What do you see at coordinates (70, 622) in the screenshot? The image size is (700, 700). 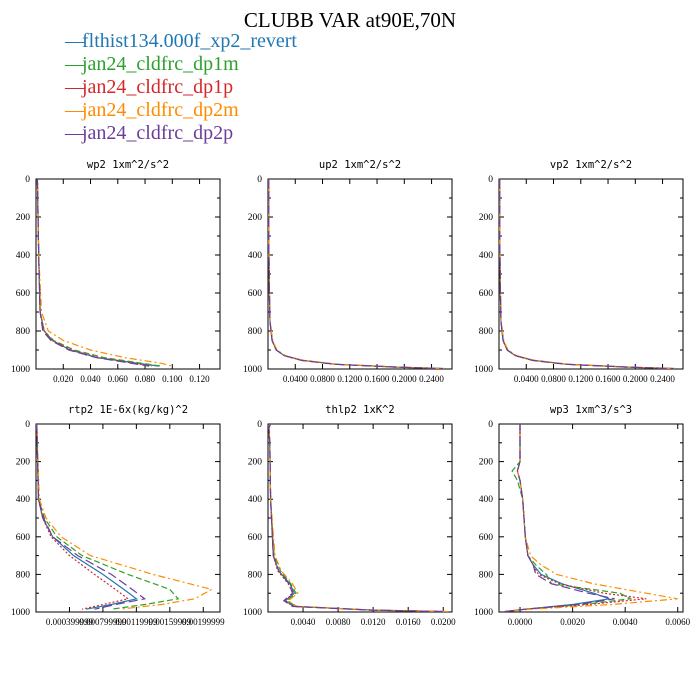 I see `x-tick-label: 0.000399999` at bounding box center [70, 622].